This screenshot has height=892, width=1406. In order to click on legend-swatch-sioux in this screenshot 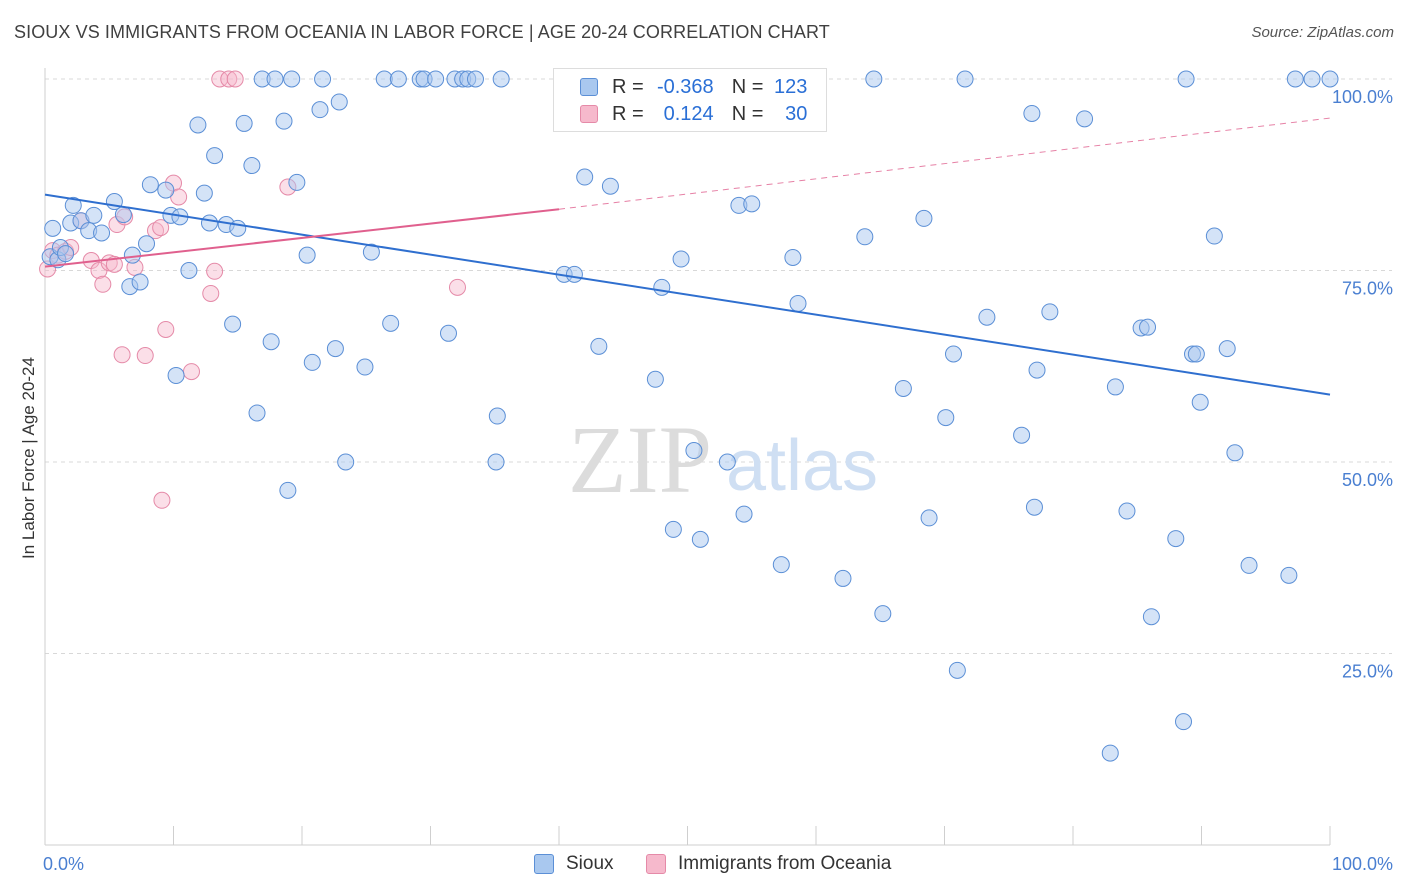, I will do `click(589, 87)`.